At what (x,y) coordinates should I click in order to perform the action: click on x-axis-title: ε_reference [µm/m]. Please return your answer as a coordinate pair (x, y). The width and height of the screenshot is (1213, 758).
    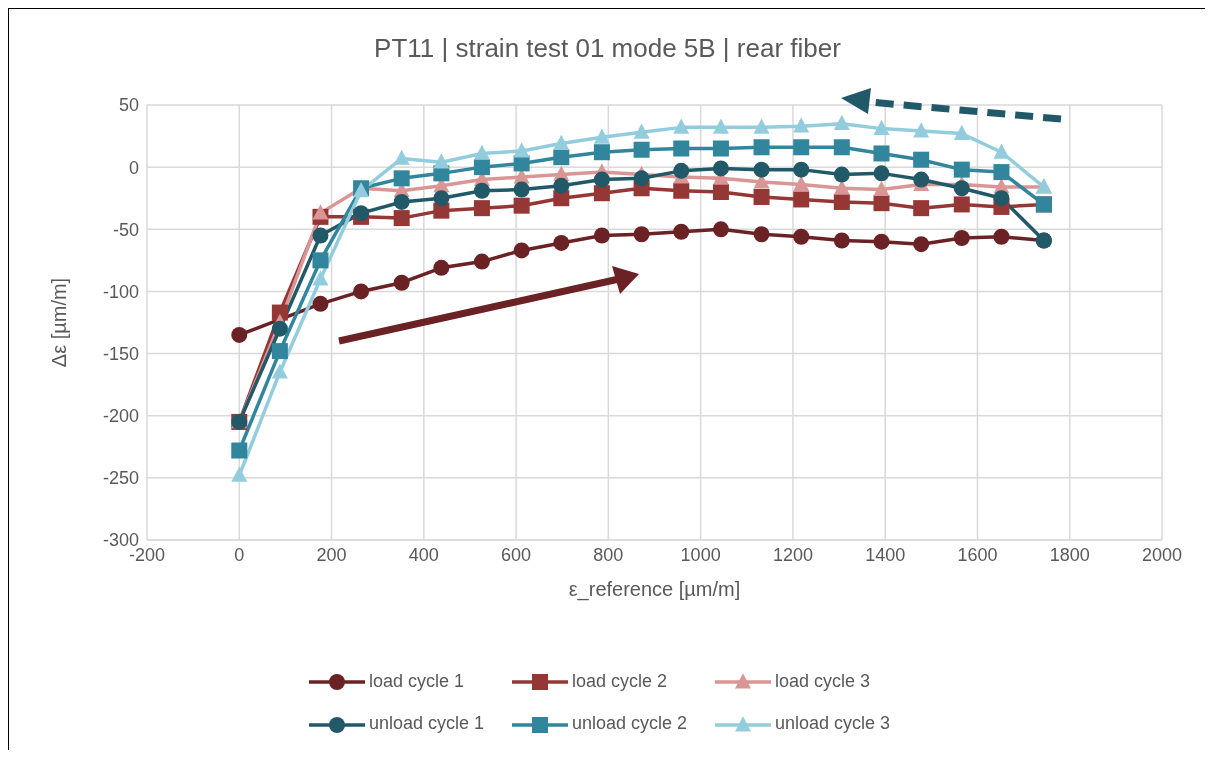
    Looking at the image, I should click on (654, 589).